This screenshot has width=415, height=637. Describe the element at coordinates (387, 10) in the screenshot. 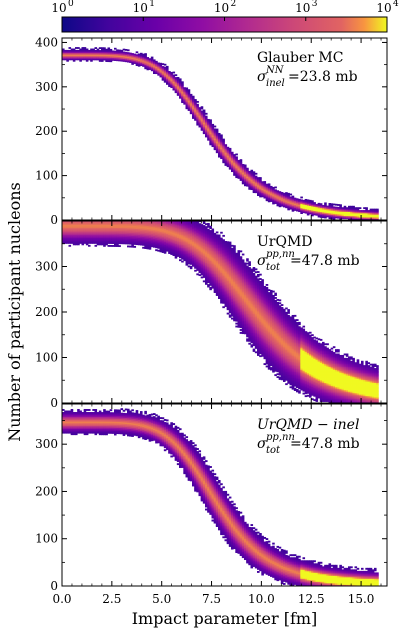

I see `colorbar-tick: 10 4` at that location.